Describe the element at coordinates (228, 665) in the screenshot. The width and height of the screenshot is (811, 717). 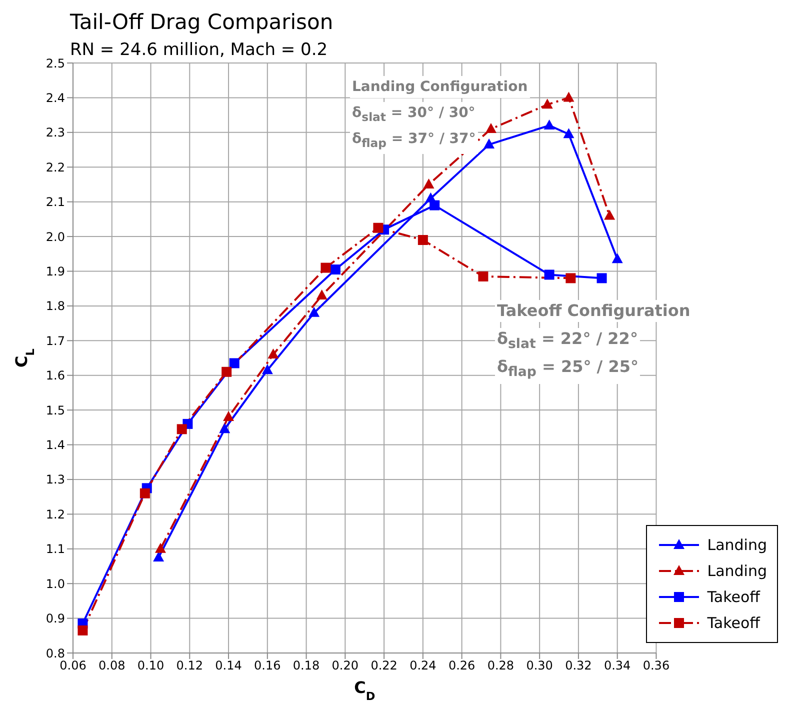
I see `x-tick-label: 0.14` at that location.